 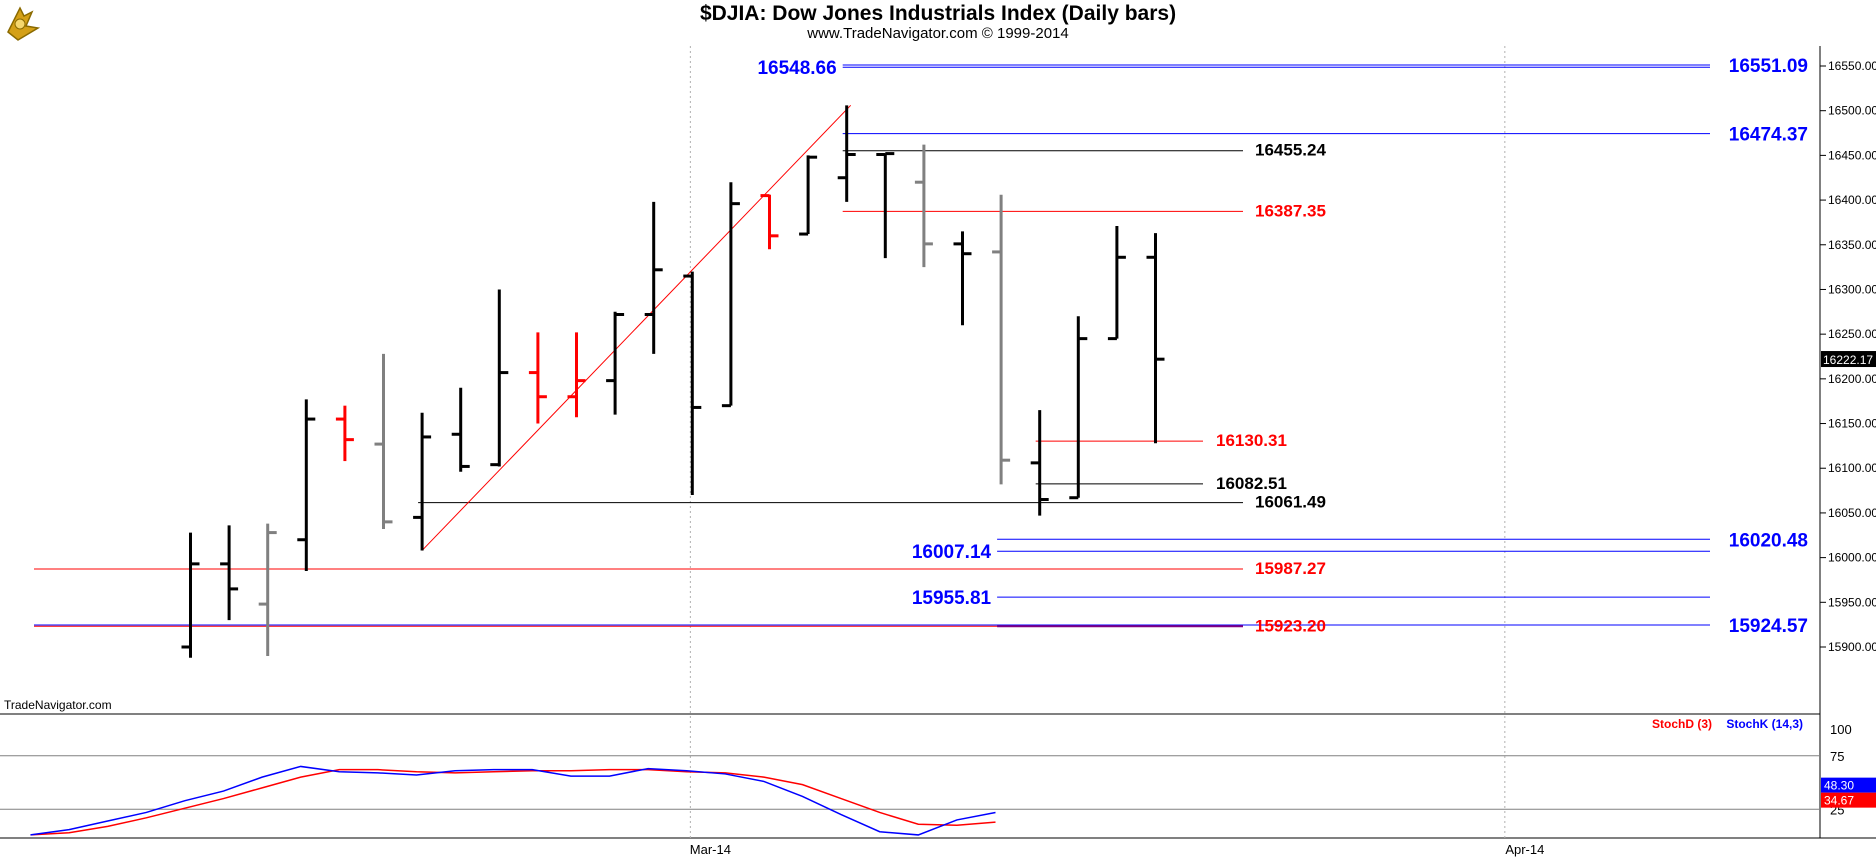 I want to click on price-level-label: 15923.20, so click(x=1290, y=625).